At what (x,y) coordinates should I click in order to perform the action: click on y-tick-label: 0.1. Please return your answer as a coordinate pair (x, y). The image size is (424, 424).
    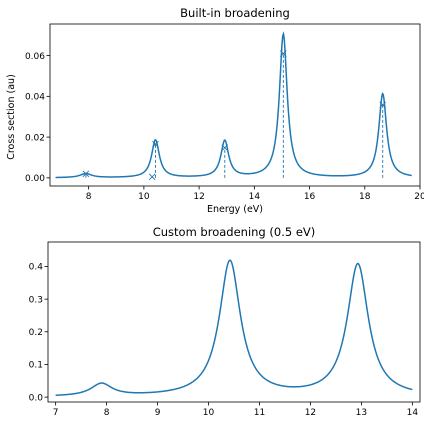
    Looking at the image, I should click on (36, 366).